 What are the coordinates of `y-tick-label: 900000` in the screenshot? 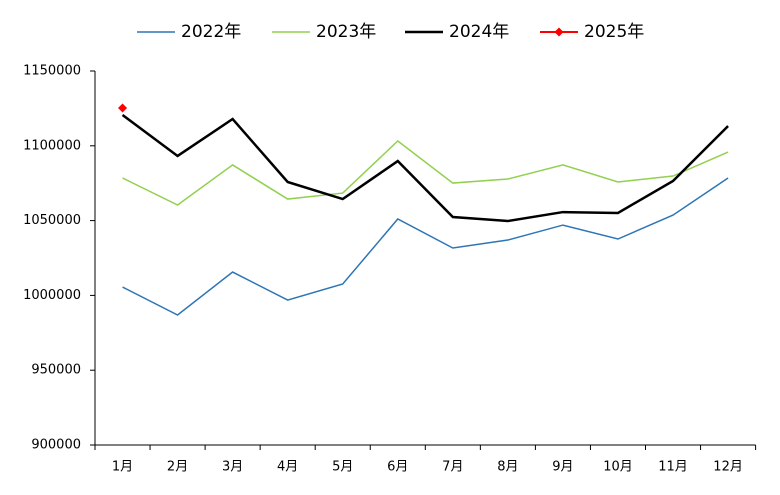 It's located at (56, 445).